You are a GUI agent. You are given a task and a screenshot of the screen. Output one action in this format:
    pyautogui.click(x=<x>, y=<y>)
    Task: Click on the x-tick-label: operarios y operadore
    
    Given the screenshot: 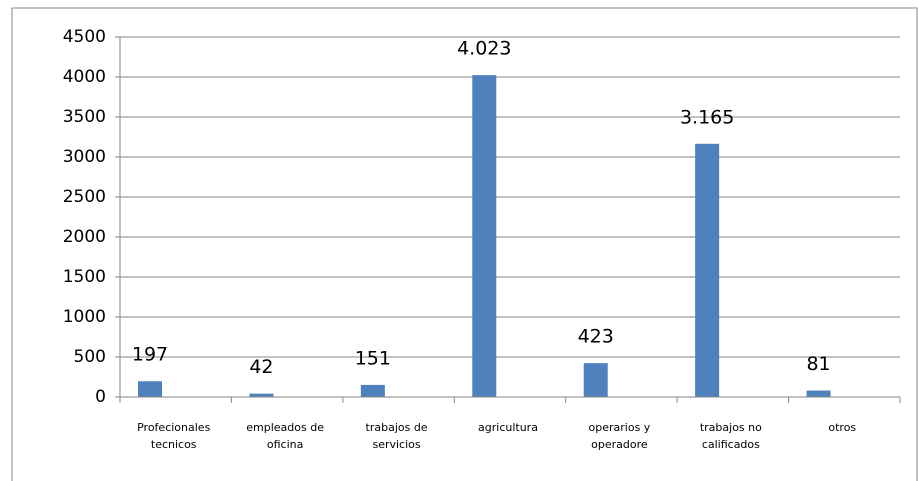 What is the action you would take?
    pyautogui.click(x=619, y=436)
    